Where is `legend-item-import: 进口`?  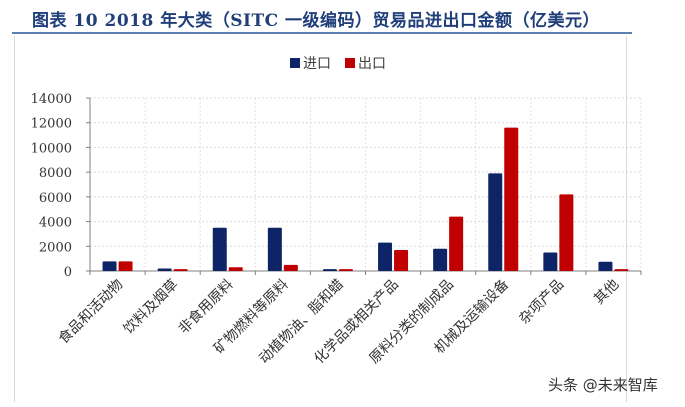 legend-item-import: 进口 is located at coordinates (310, 63).